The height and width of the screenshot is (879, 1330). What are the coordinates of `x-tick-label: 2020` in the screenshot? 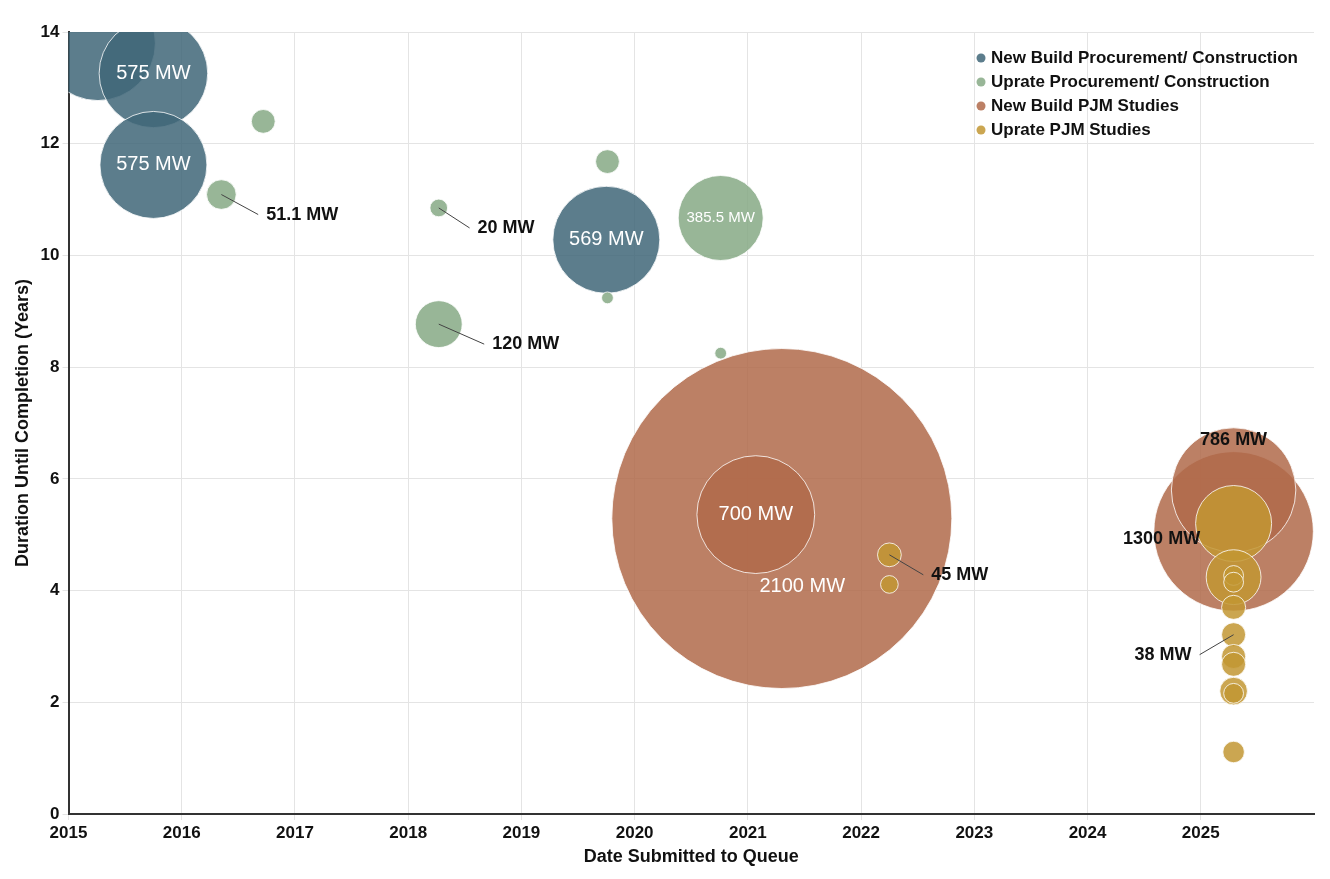 It's located at (634, 832).